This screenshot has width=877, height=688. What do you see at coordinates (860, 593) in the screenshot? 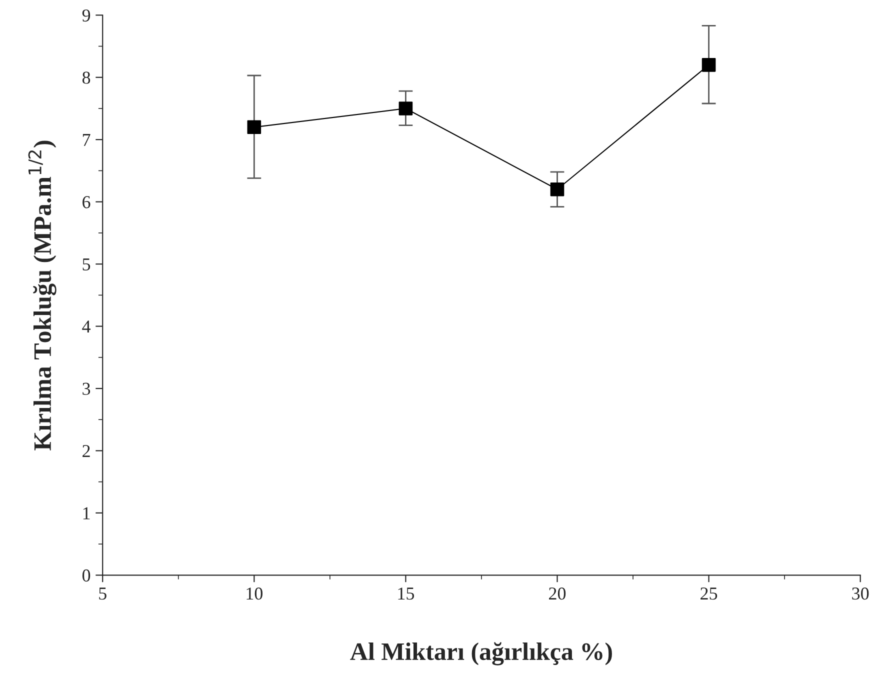
I see `x-tick-label: 30` at bounding box center [860, 593].